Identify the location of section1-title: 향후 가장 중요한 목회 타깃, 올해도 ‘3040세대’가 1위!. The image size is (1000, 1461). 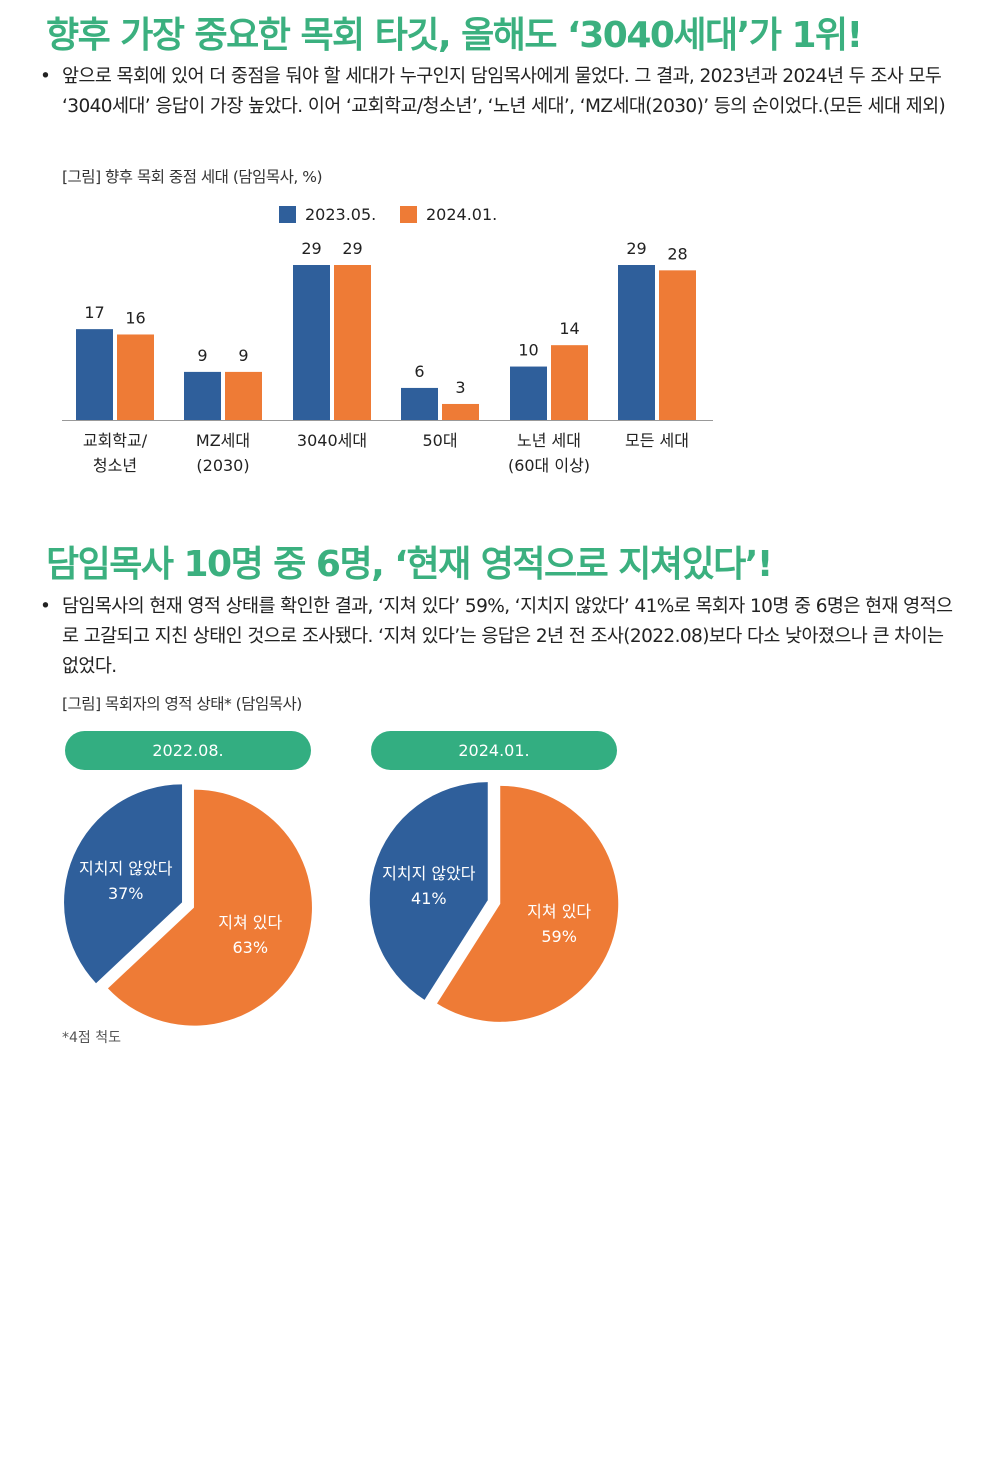
(454, 35).